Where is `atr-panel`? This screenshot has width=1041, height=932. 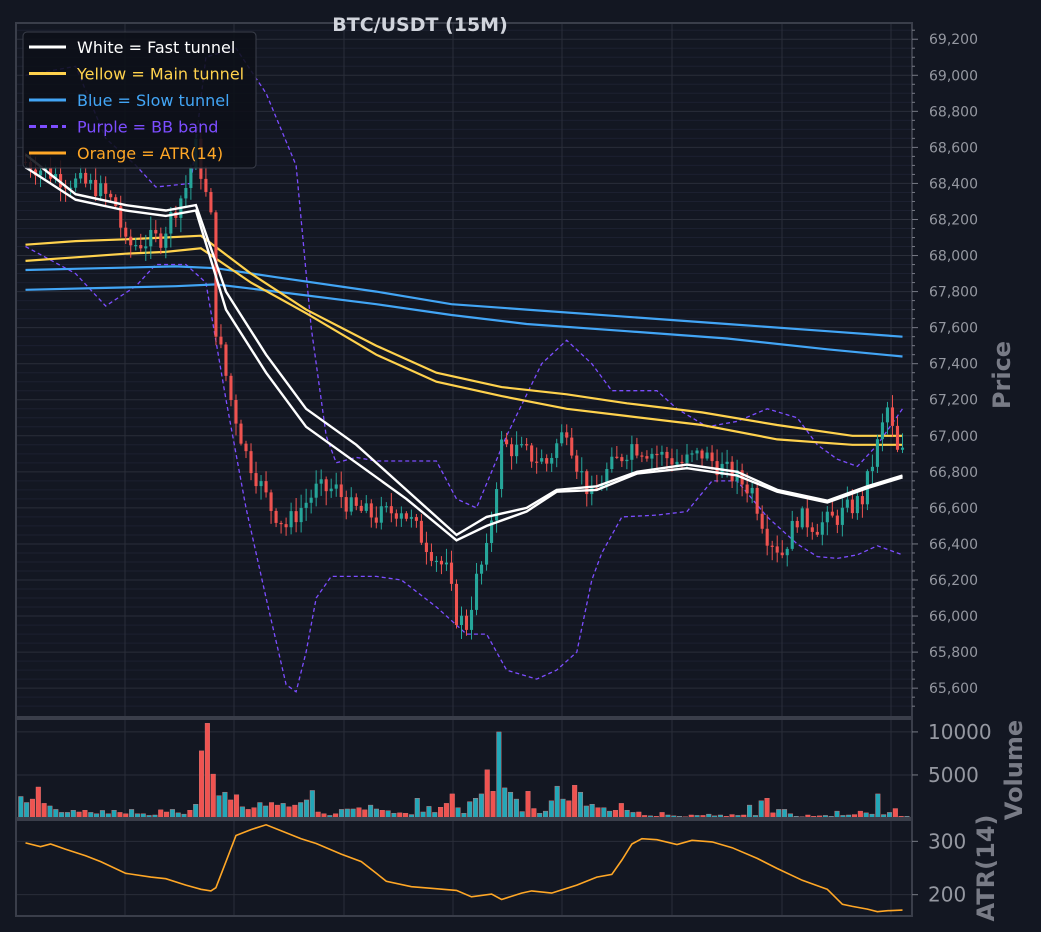
atr-panel is located at coordinates (464, 868).